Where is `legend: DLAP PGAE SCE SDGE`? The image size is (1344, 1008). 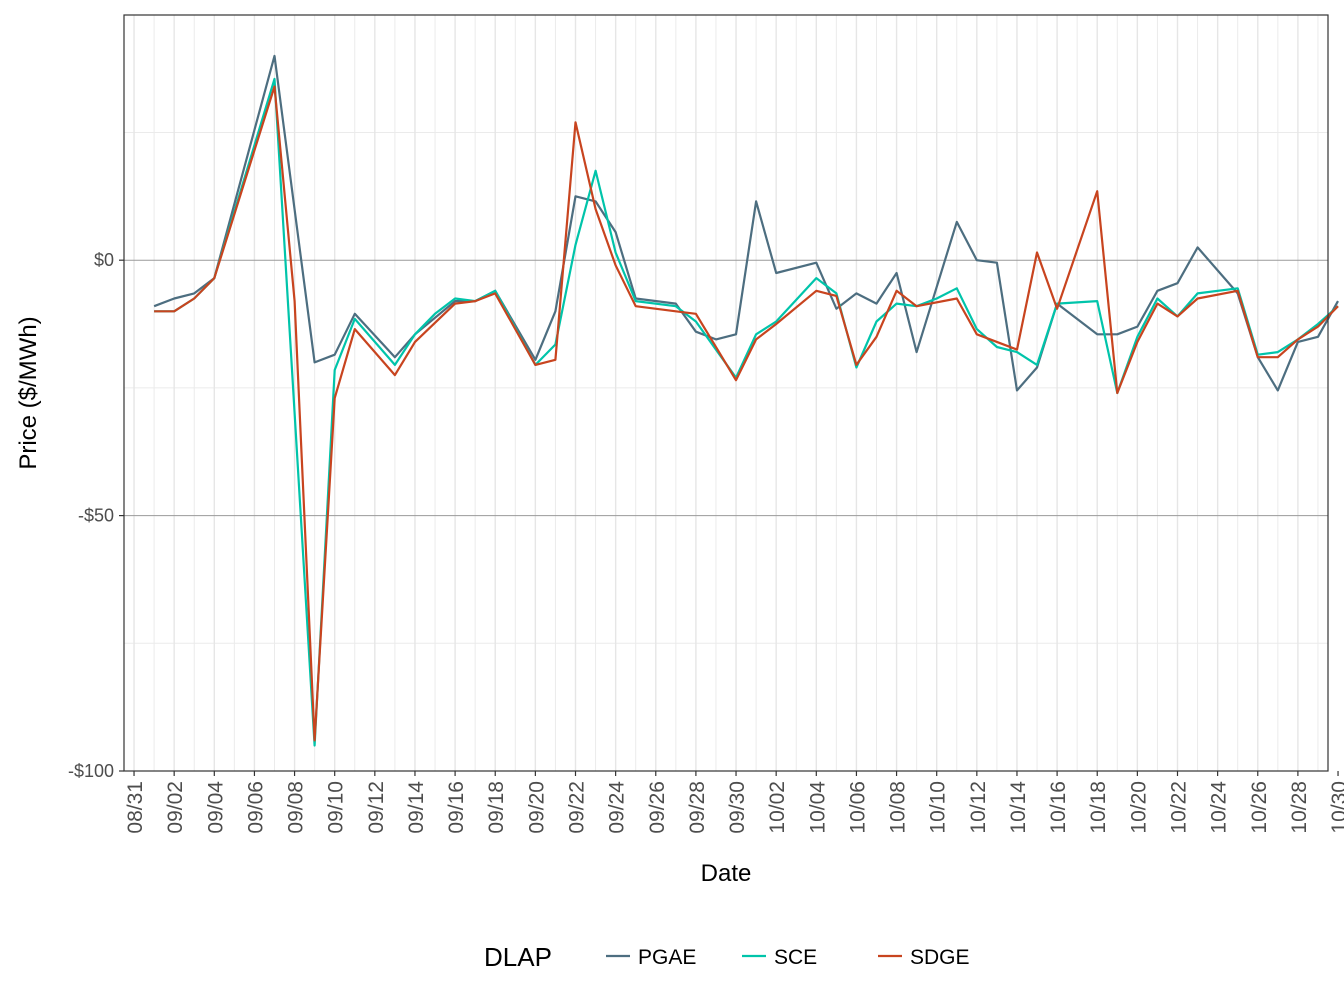 legend: DLAP PGAE SCE SDGE is located at coordinates (727, 957).